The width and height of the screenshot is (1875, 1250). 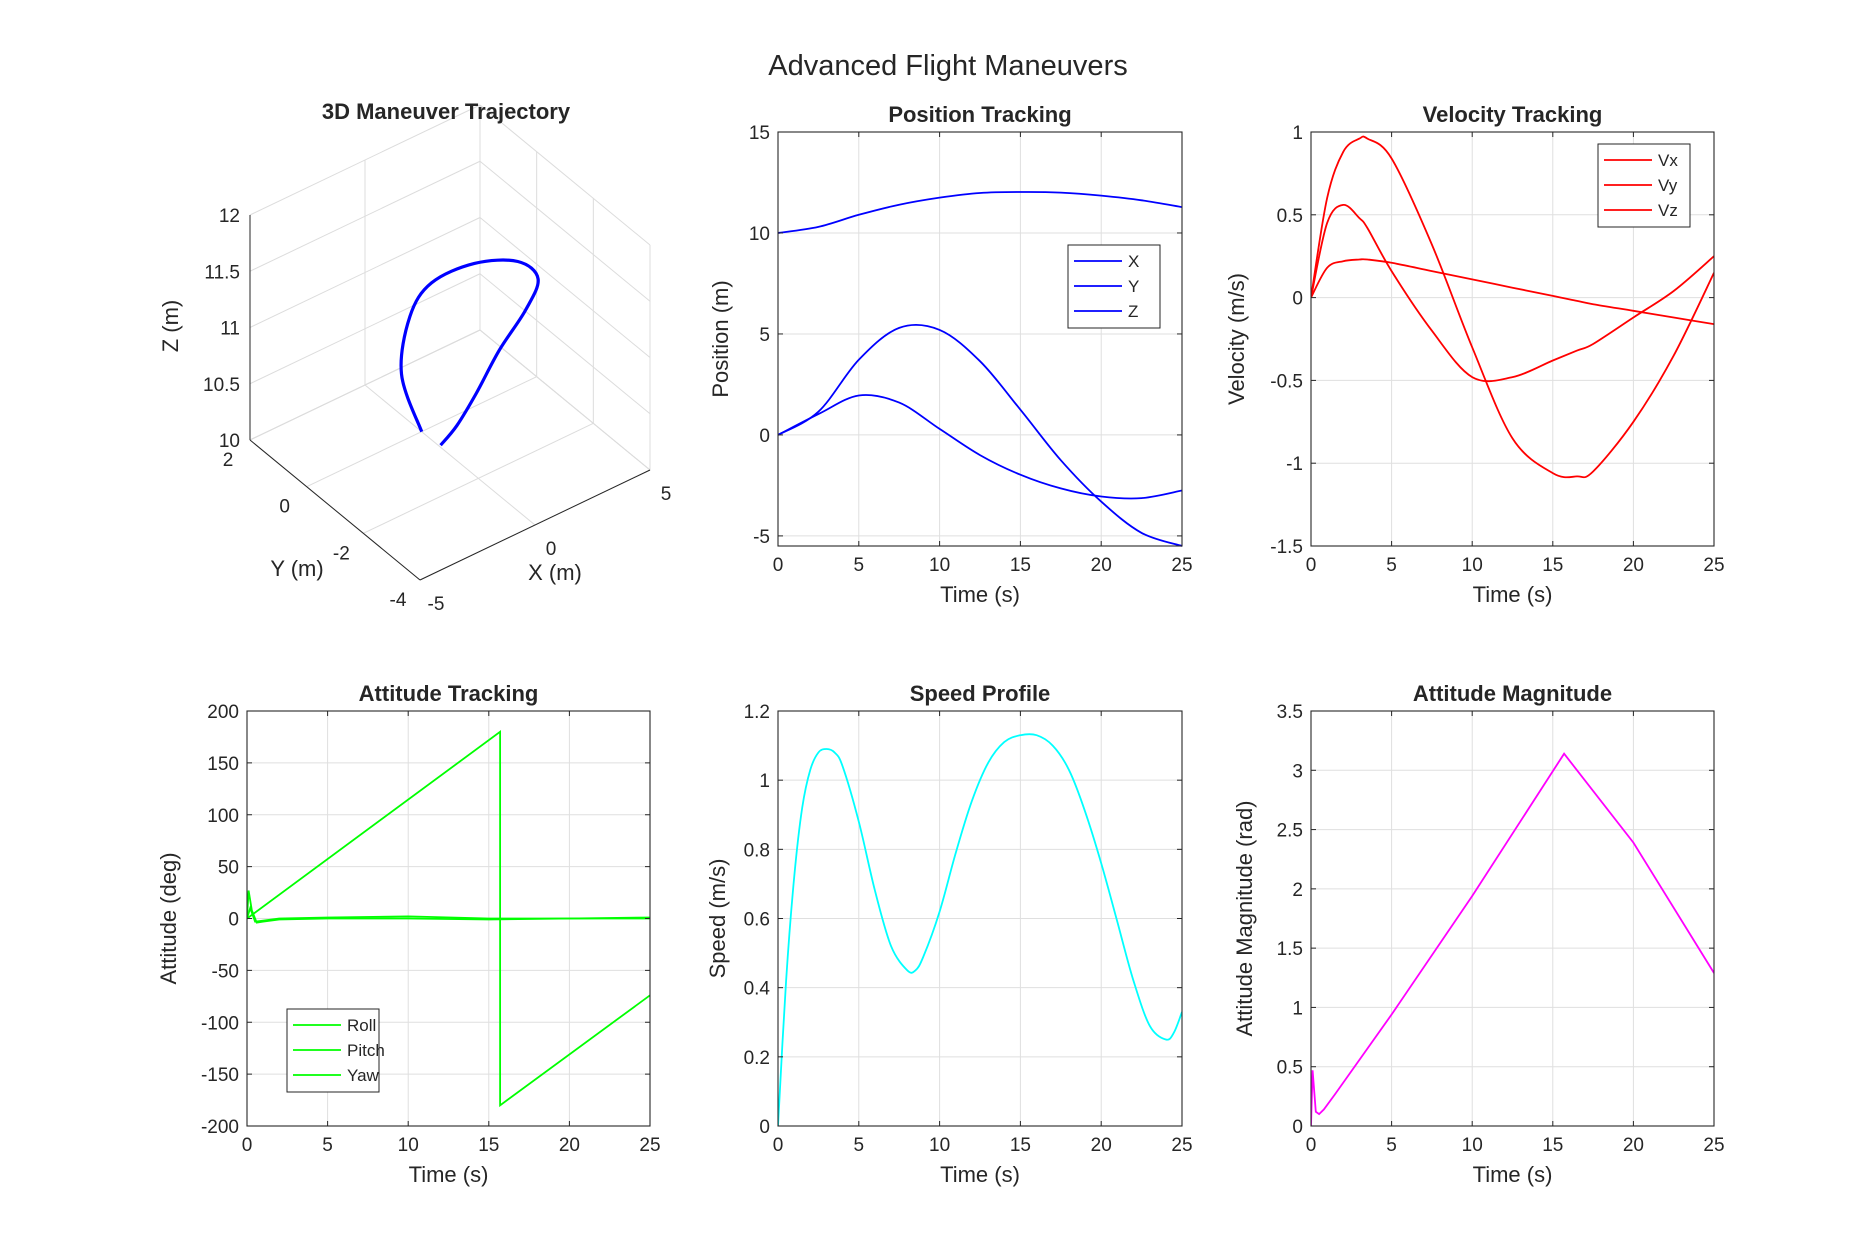 What do you see at coordinates (223, 712) in the screenshot?
I see `y-tick-label: 200` at bounding box center [223, 712].